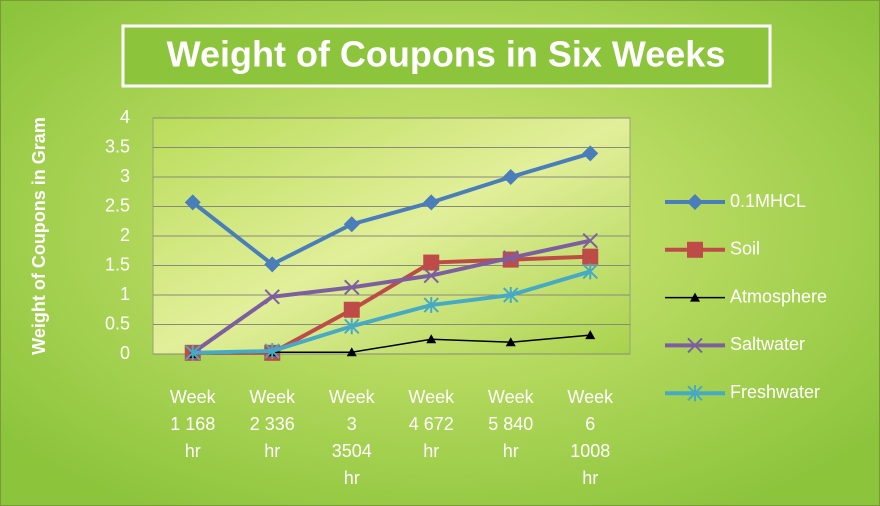 Image resolution: width=880 pixels, height=506 pixels. Describe the element at coordinates (125, 176) in the screenshot. I see `y-tick-label: 3` at that location.